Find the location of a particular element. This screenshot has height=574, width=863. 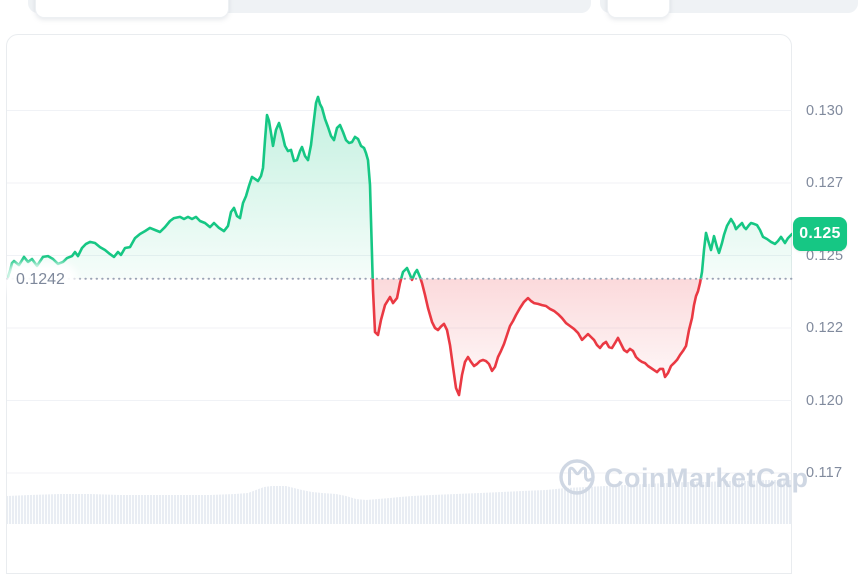

y-axis-label: 0.117 is located at coordinates (824, 473).